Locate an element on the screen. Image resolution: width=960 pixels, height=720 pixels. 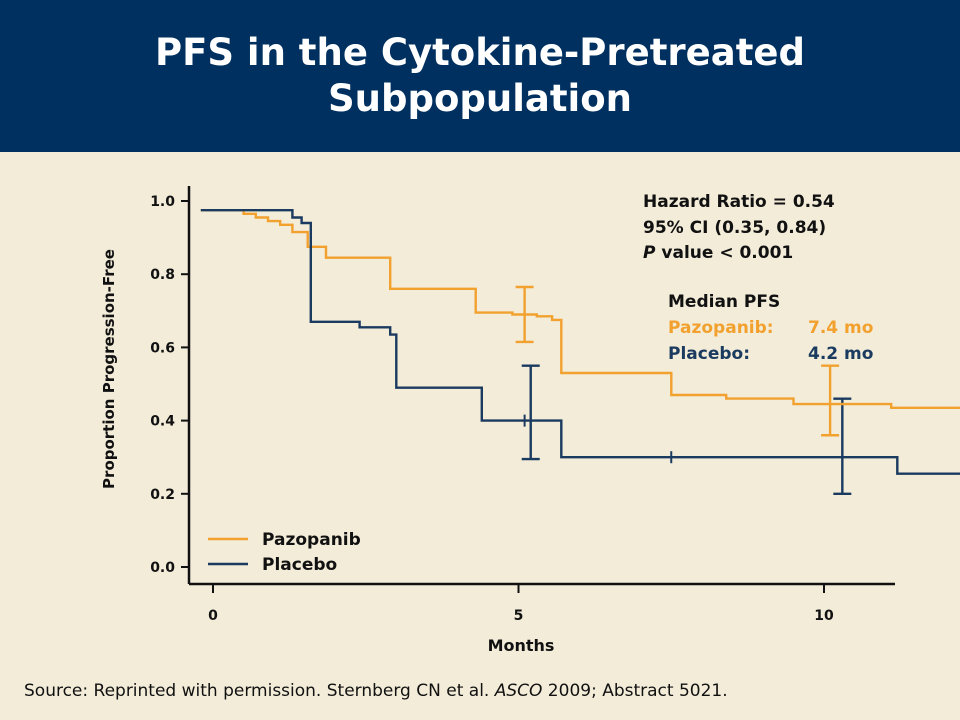
p-value-text: P value < 0.001 is located at coordinates (718, 253).